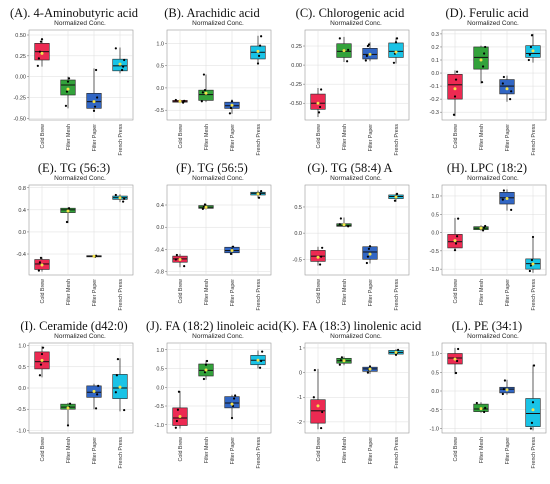  Describe the element at coordinates (350, 13) in the screenshot. I see `panel-title: (C). Chlorogenic acid` at that location.